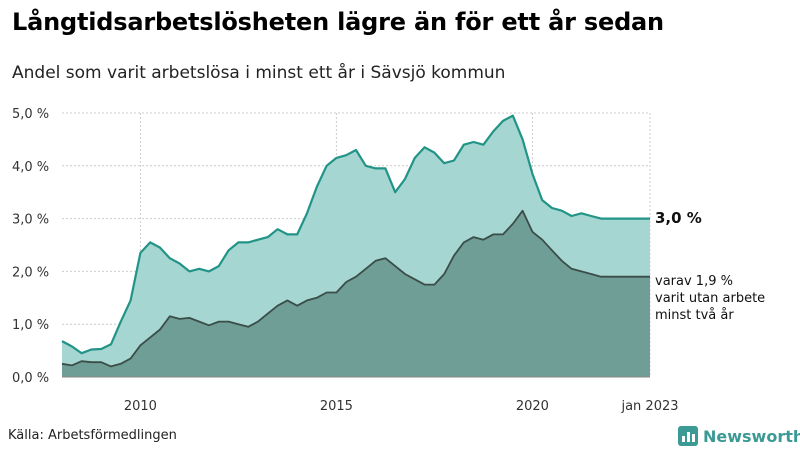  Describe the element at coordinates (140, 406) in the screenshot. I see `x-tick-label: 2010` at that location.